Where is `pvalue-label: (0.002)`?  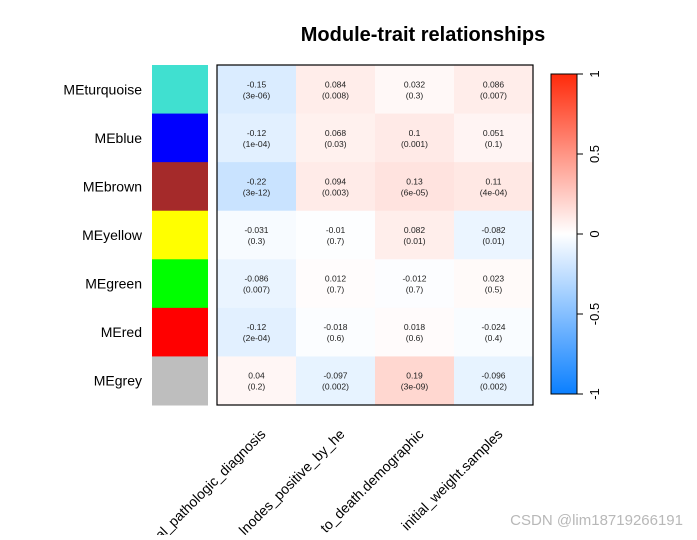
pvalue-label: (0.002) is located at coordinates (493, 387).